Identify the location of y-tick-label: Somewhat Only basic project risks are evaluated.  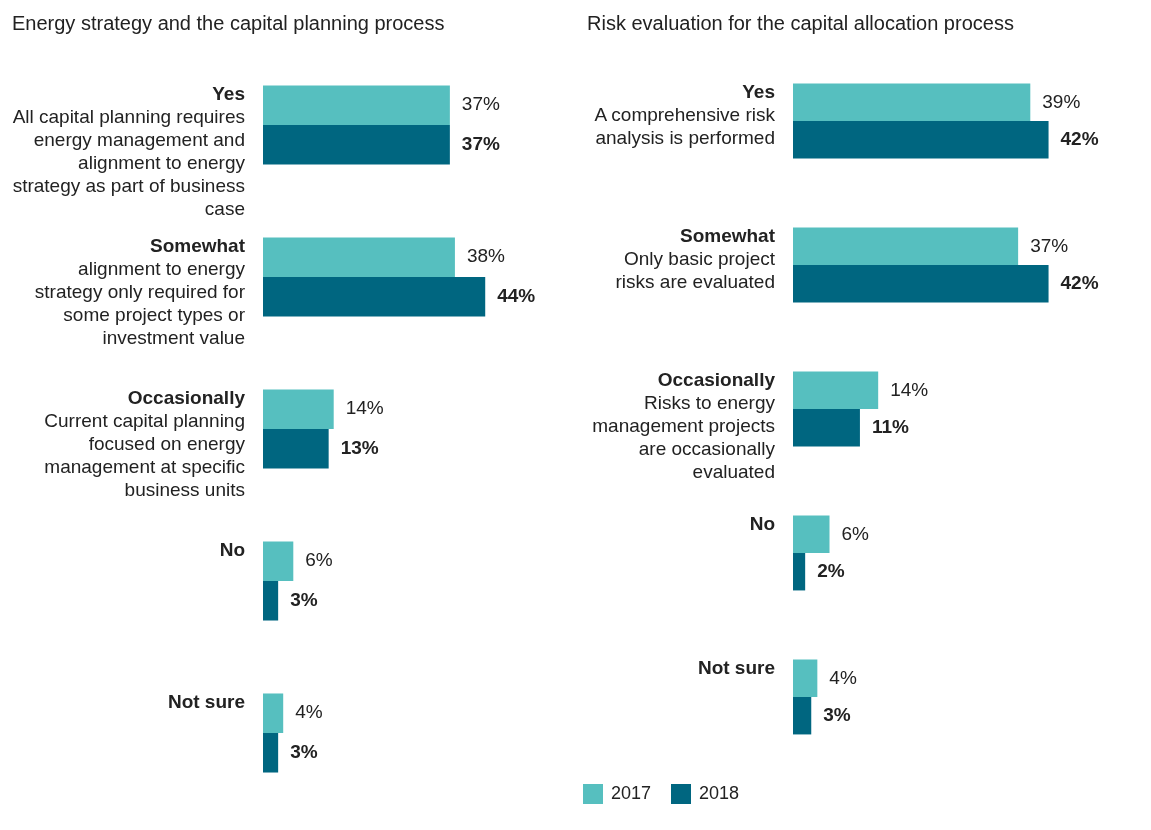
(695, 259).